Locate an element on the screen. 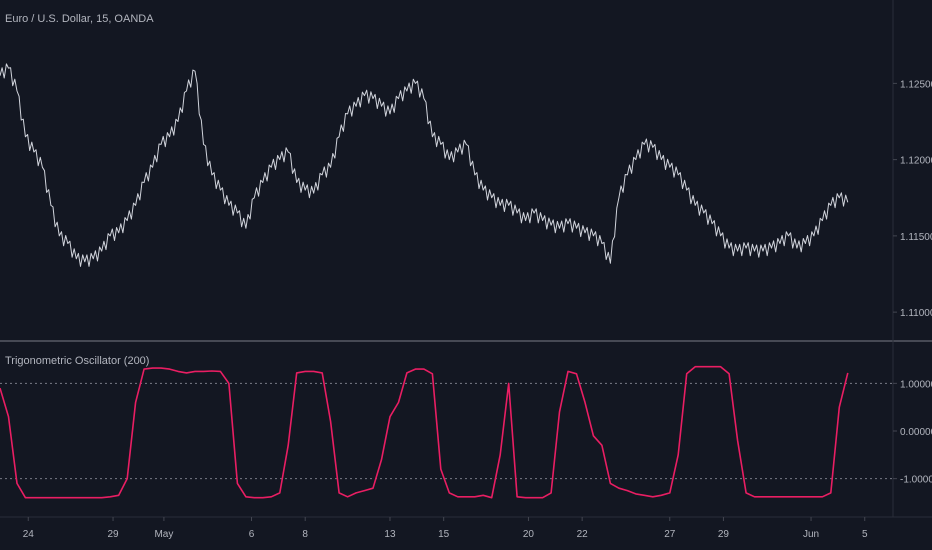  price-tick-label: 1.12500 is located at coordinates (916, 84).